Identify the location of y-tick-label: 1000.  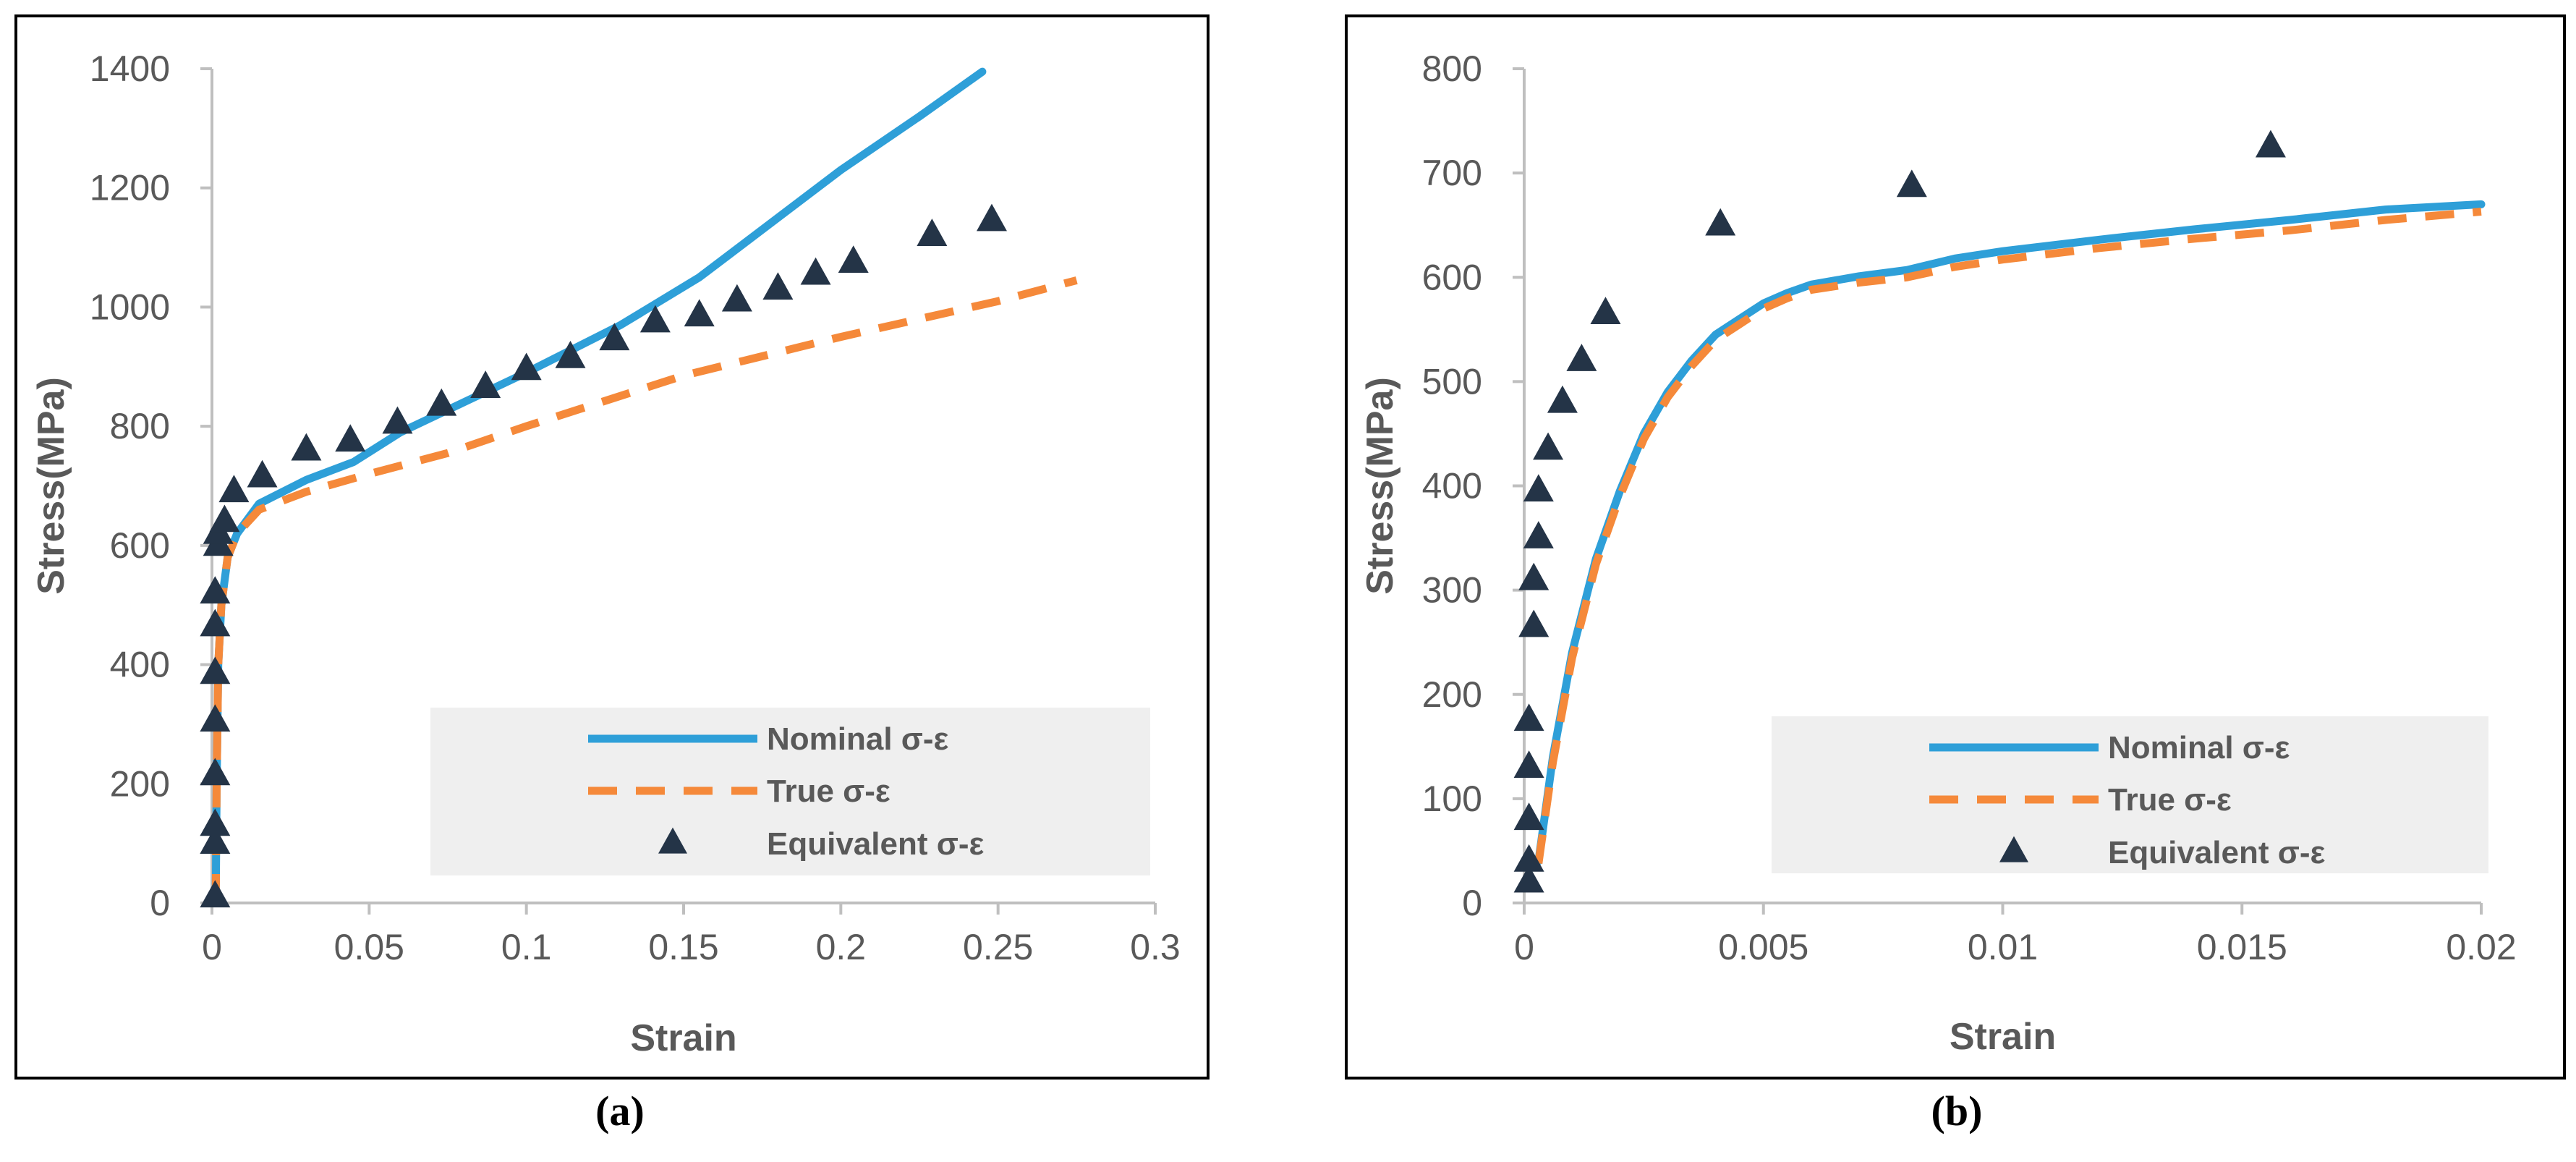
(130, 307).